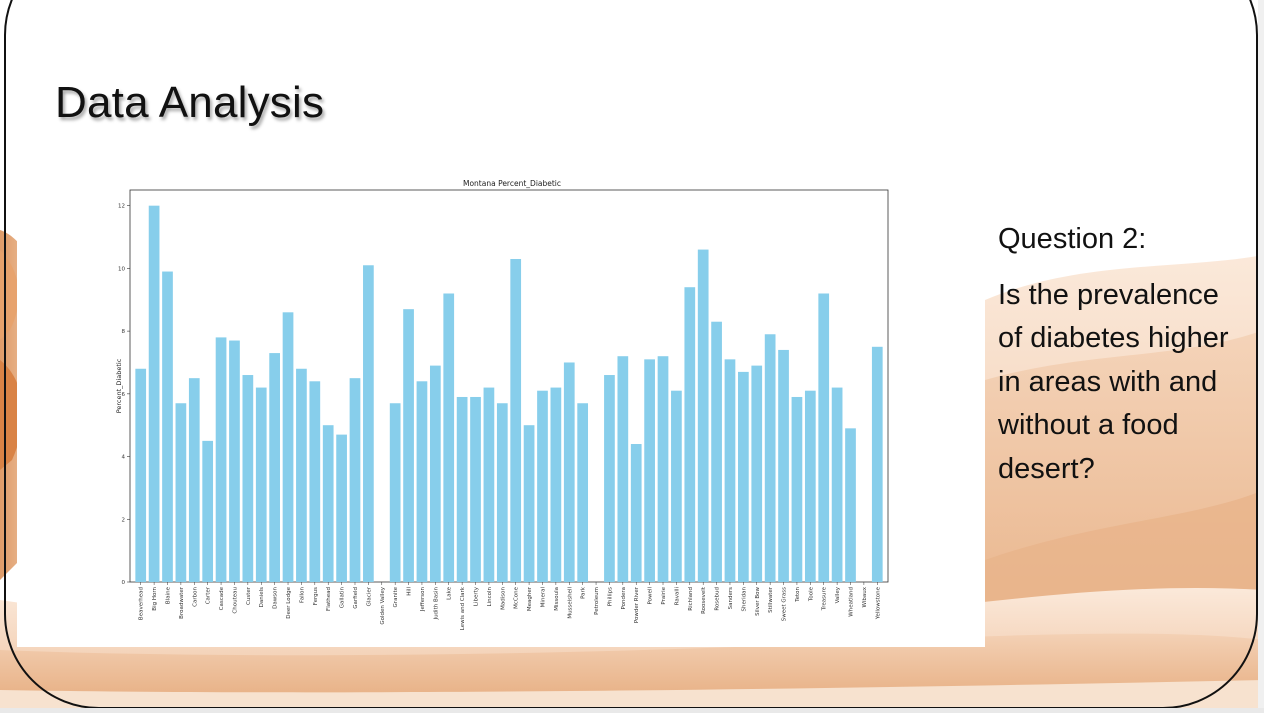 The height and width of the screenshot is (713, 1264). I want to click on chart-title: Montana Percent_Diabetic, so click(512, 183).